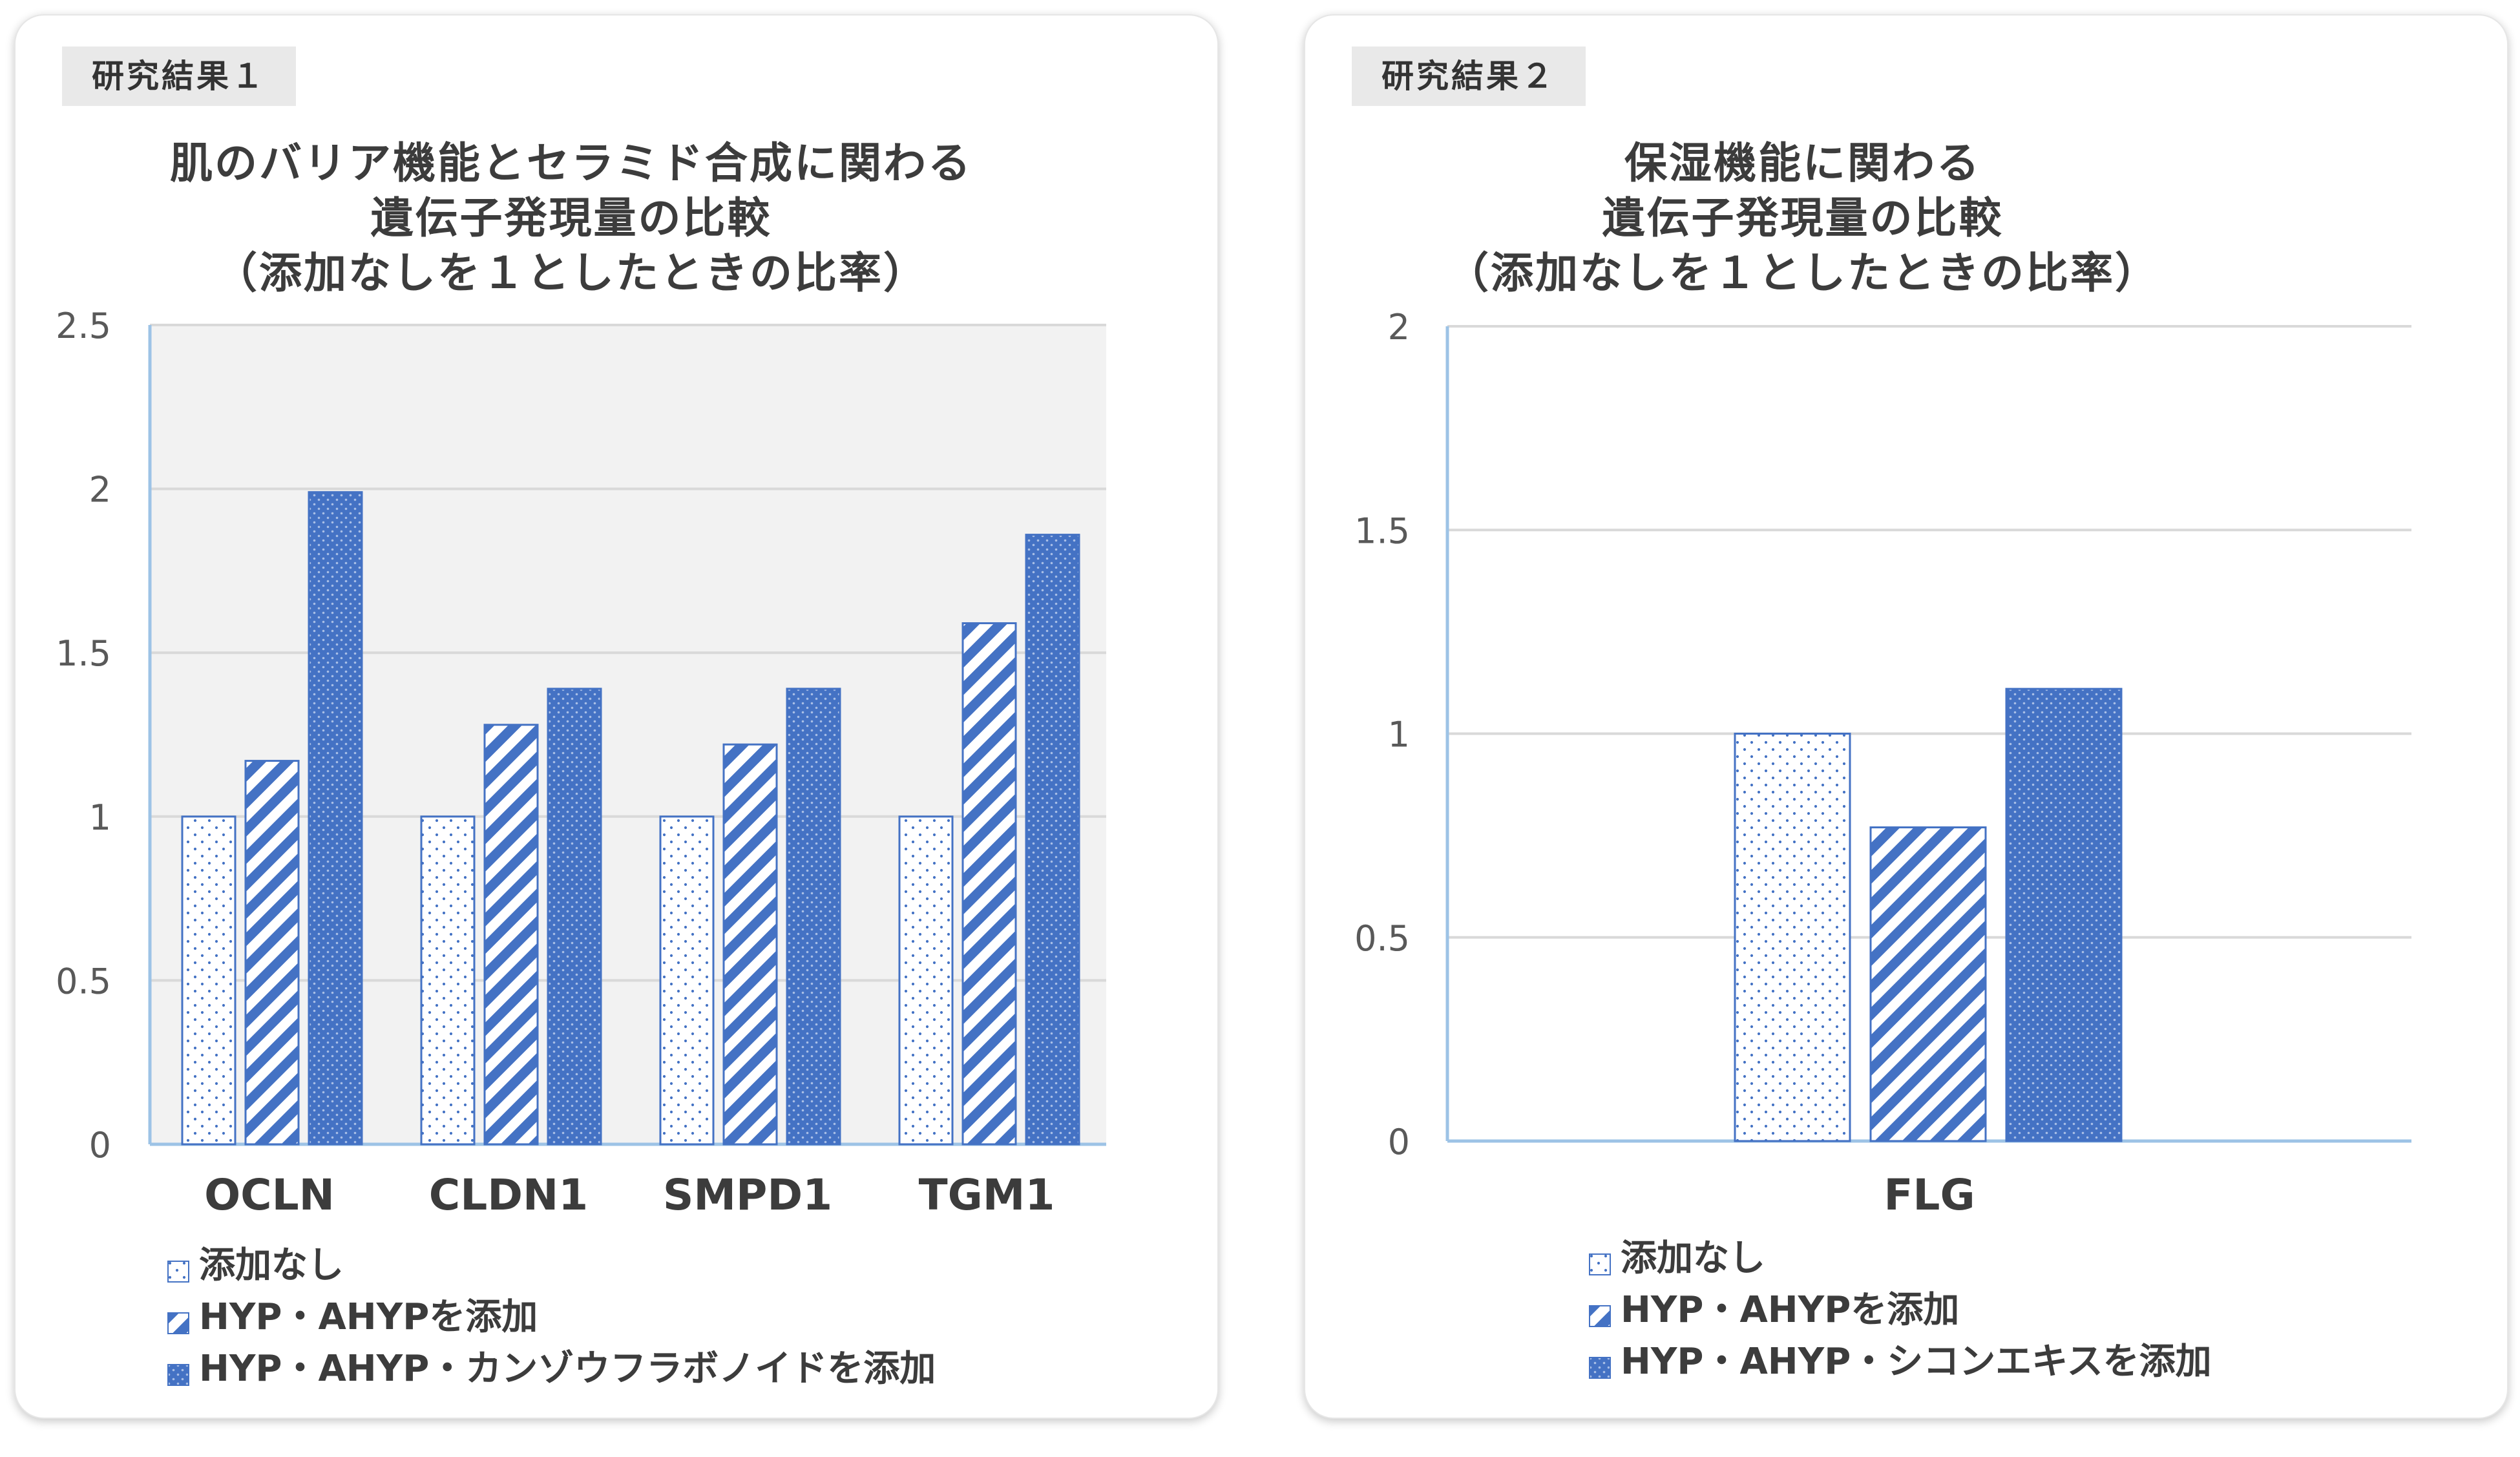 Image resolution: width=2520 pixels, height=1457 pixels. Describe the element at coordinates (747, 1195) in the screenshot. I see `x-tick-label: SMPD1` at that location.